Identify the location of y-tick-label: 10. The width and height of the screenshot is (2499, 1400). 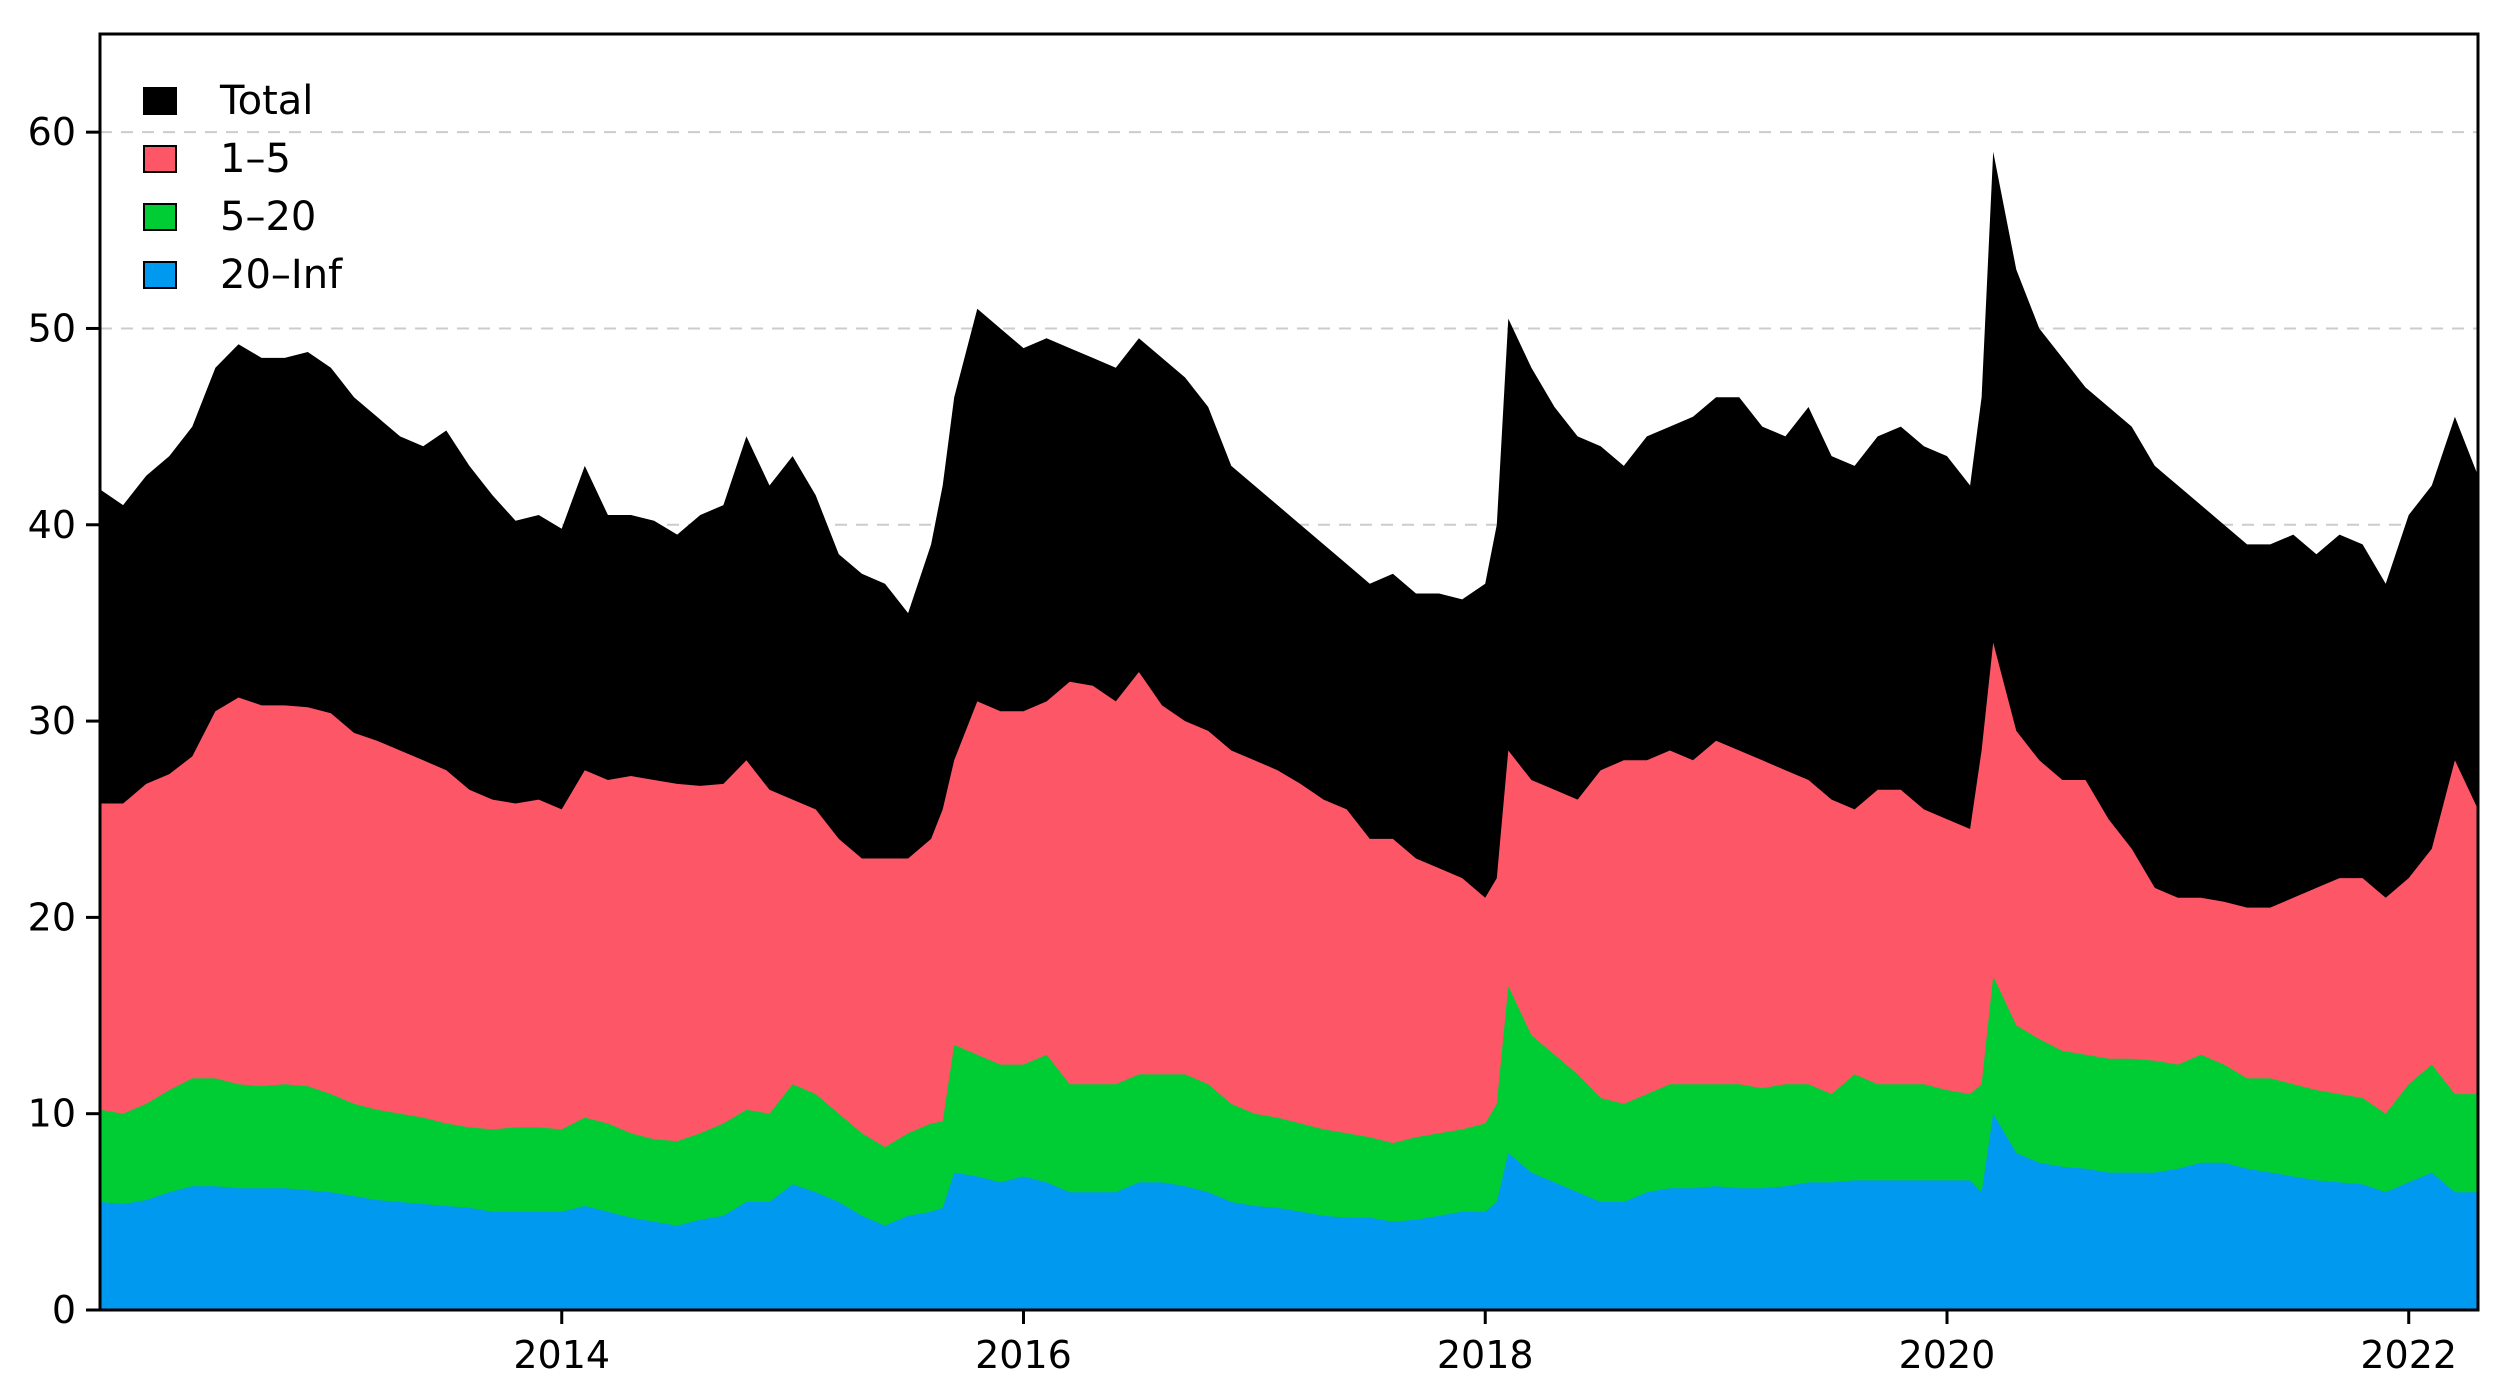
(52, 1114).